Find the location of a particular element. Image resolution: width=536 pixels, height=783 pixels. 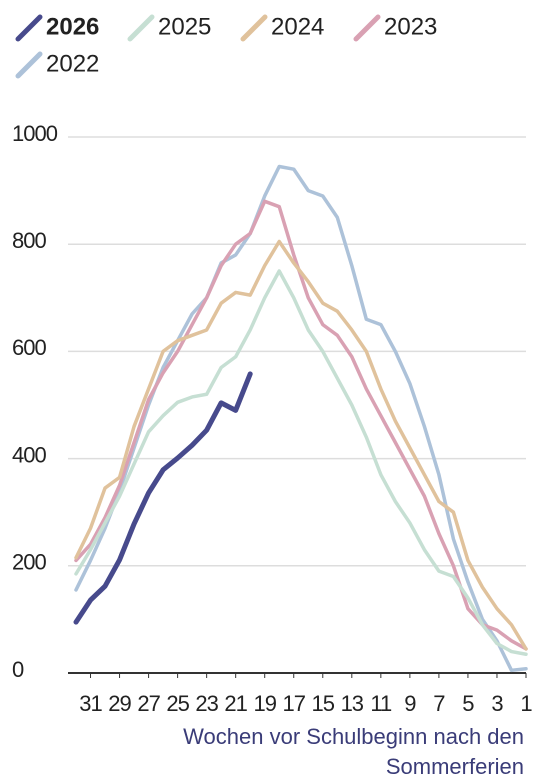

y-tick-label: 400 is located at coordinates (29, 454).